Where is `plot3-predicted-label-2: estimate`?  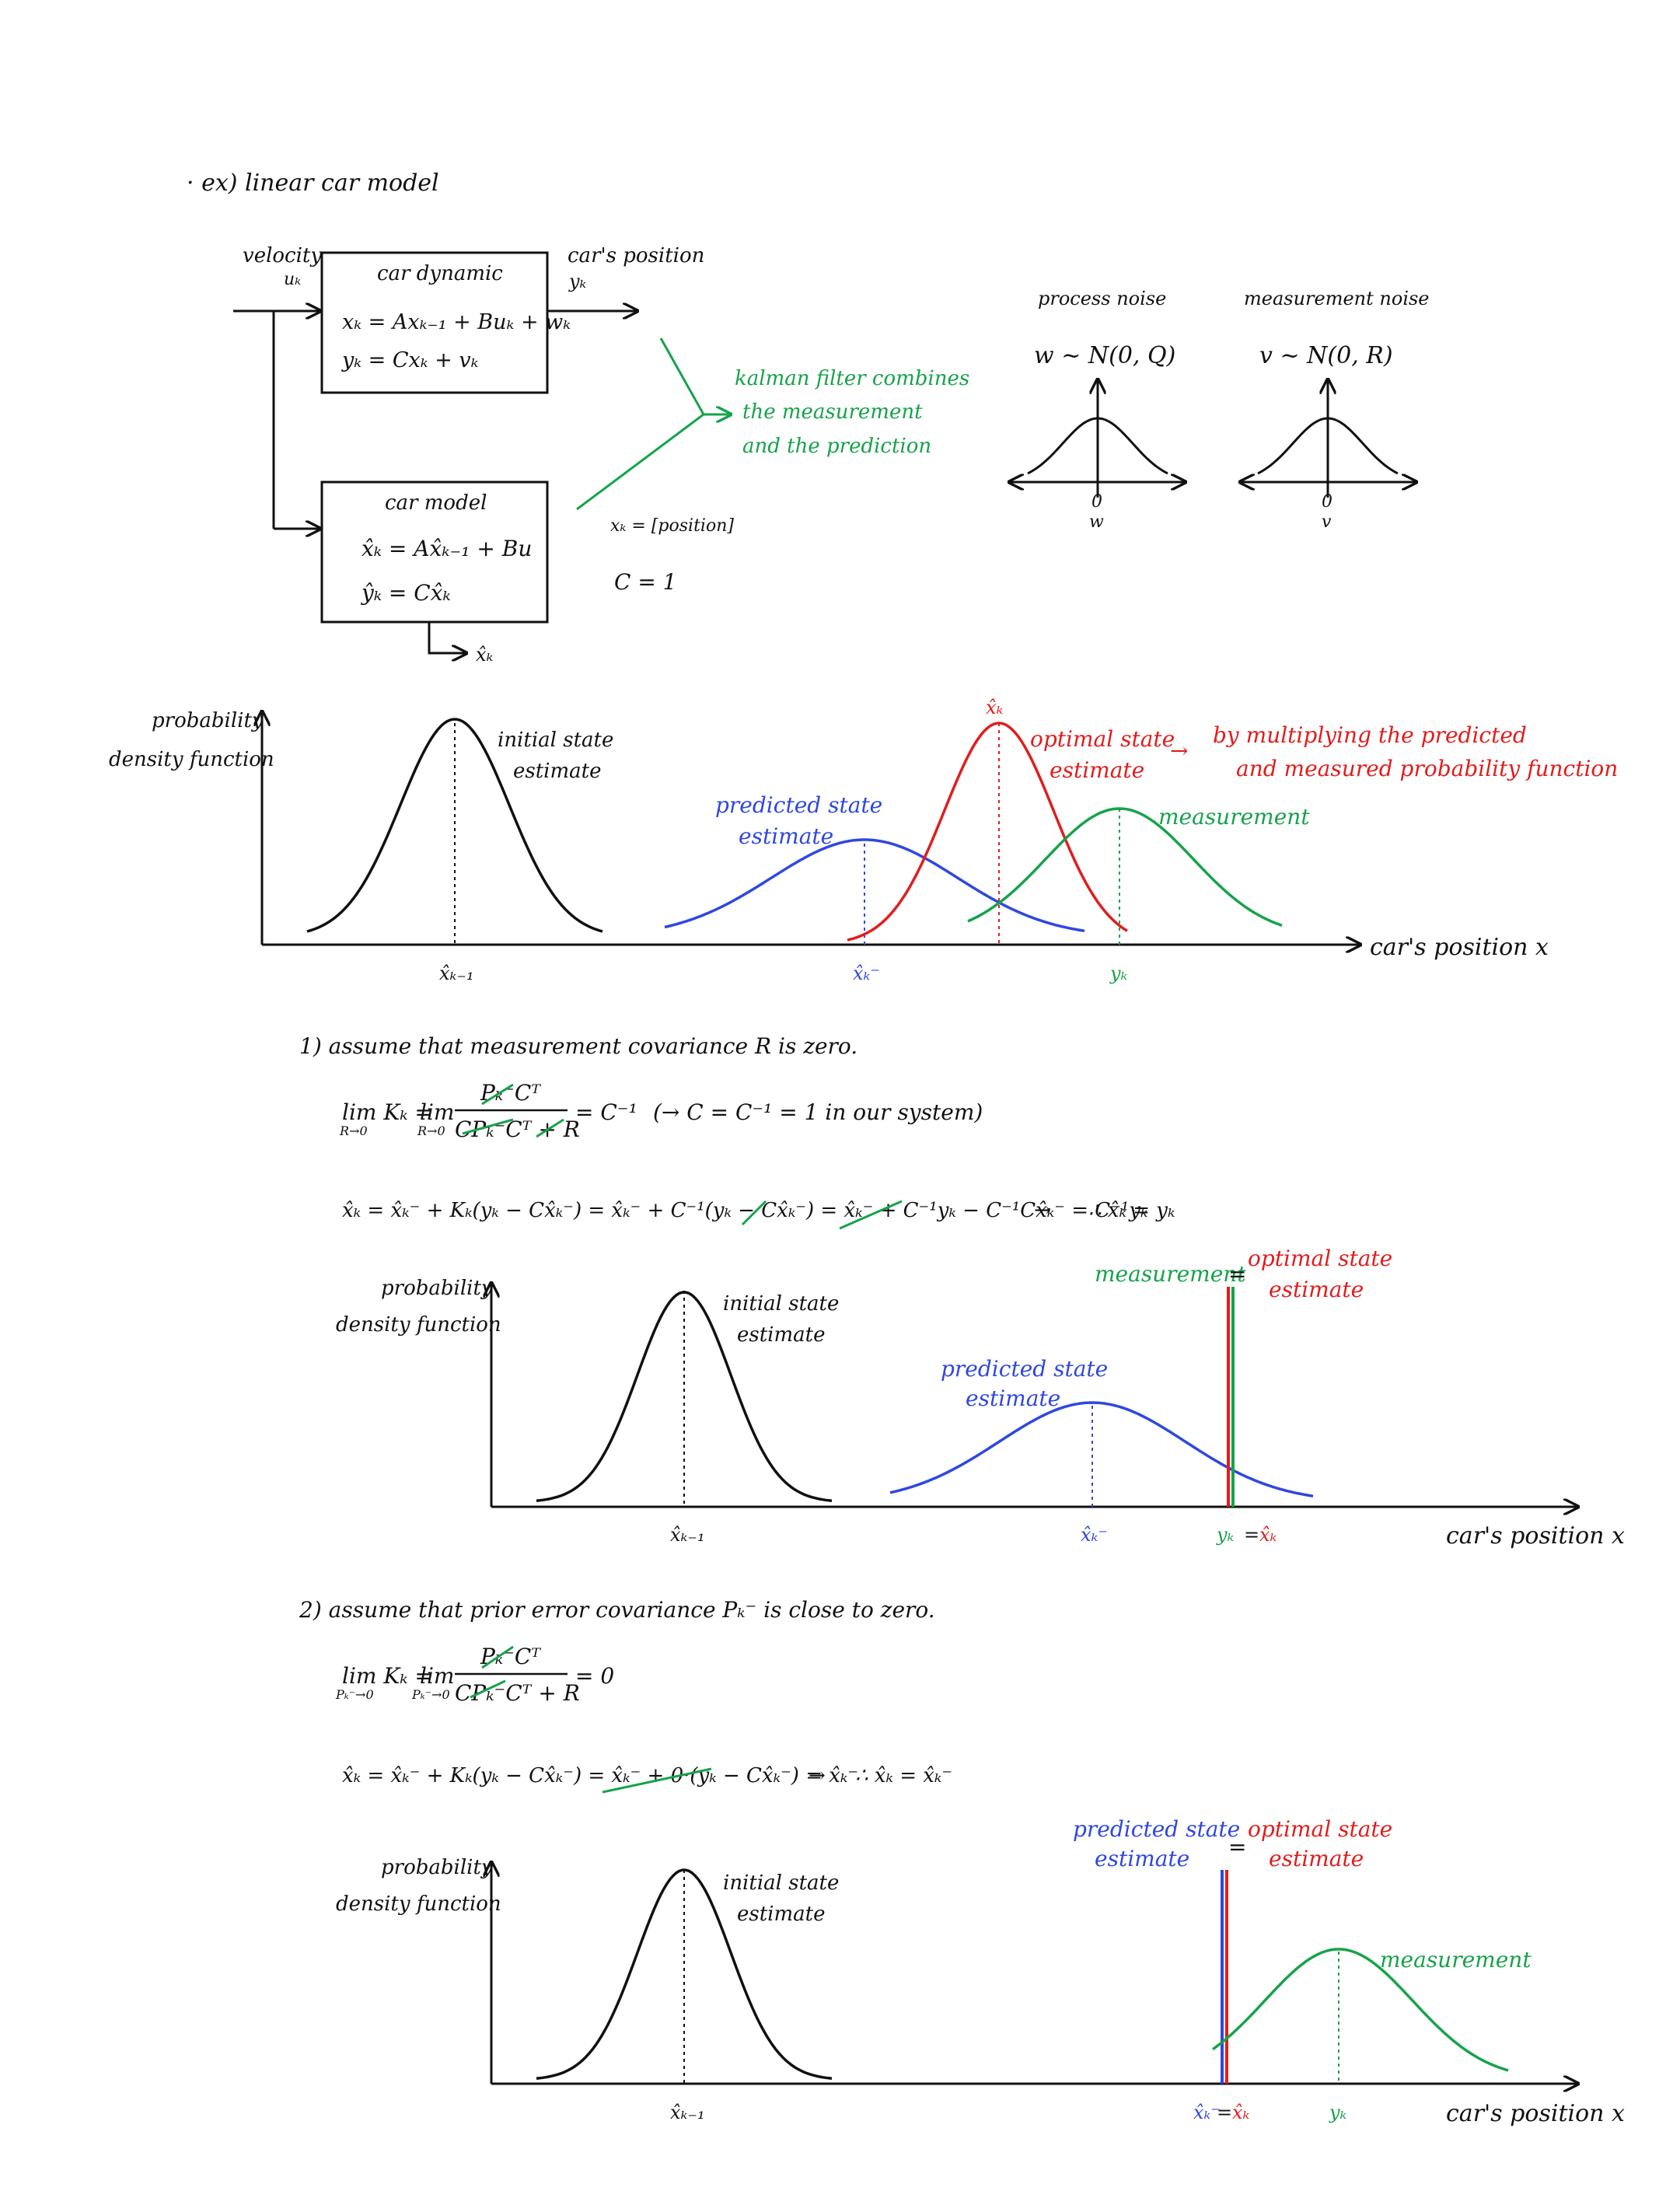
plot3-predicted-label-2: estimate is located at coordinates (1142, 1859).